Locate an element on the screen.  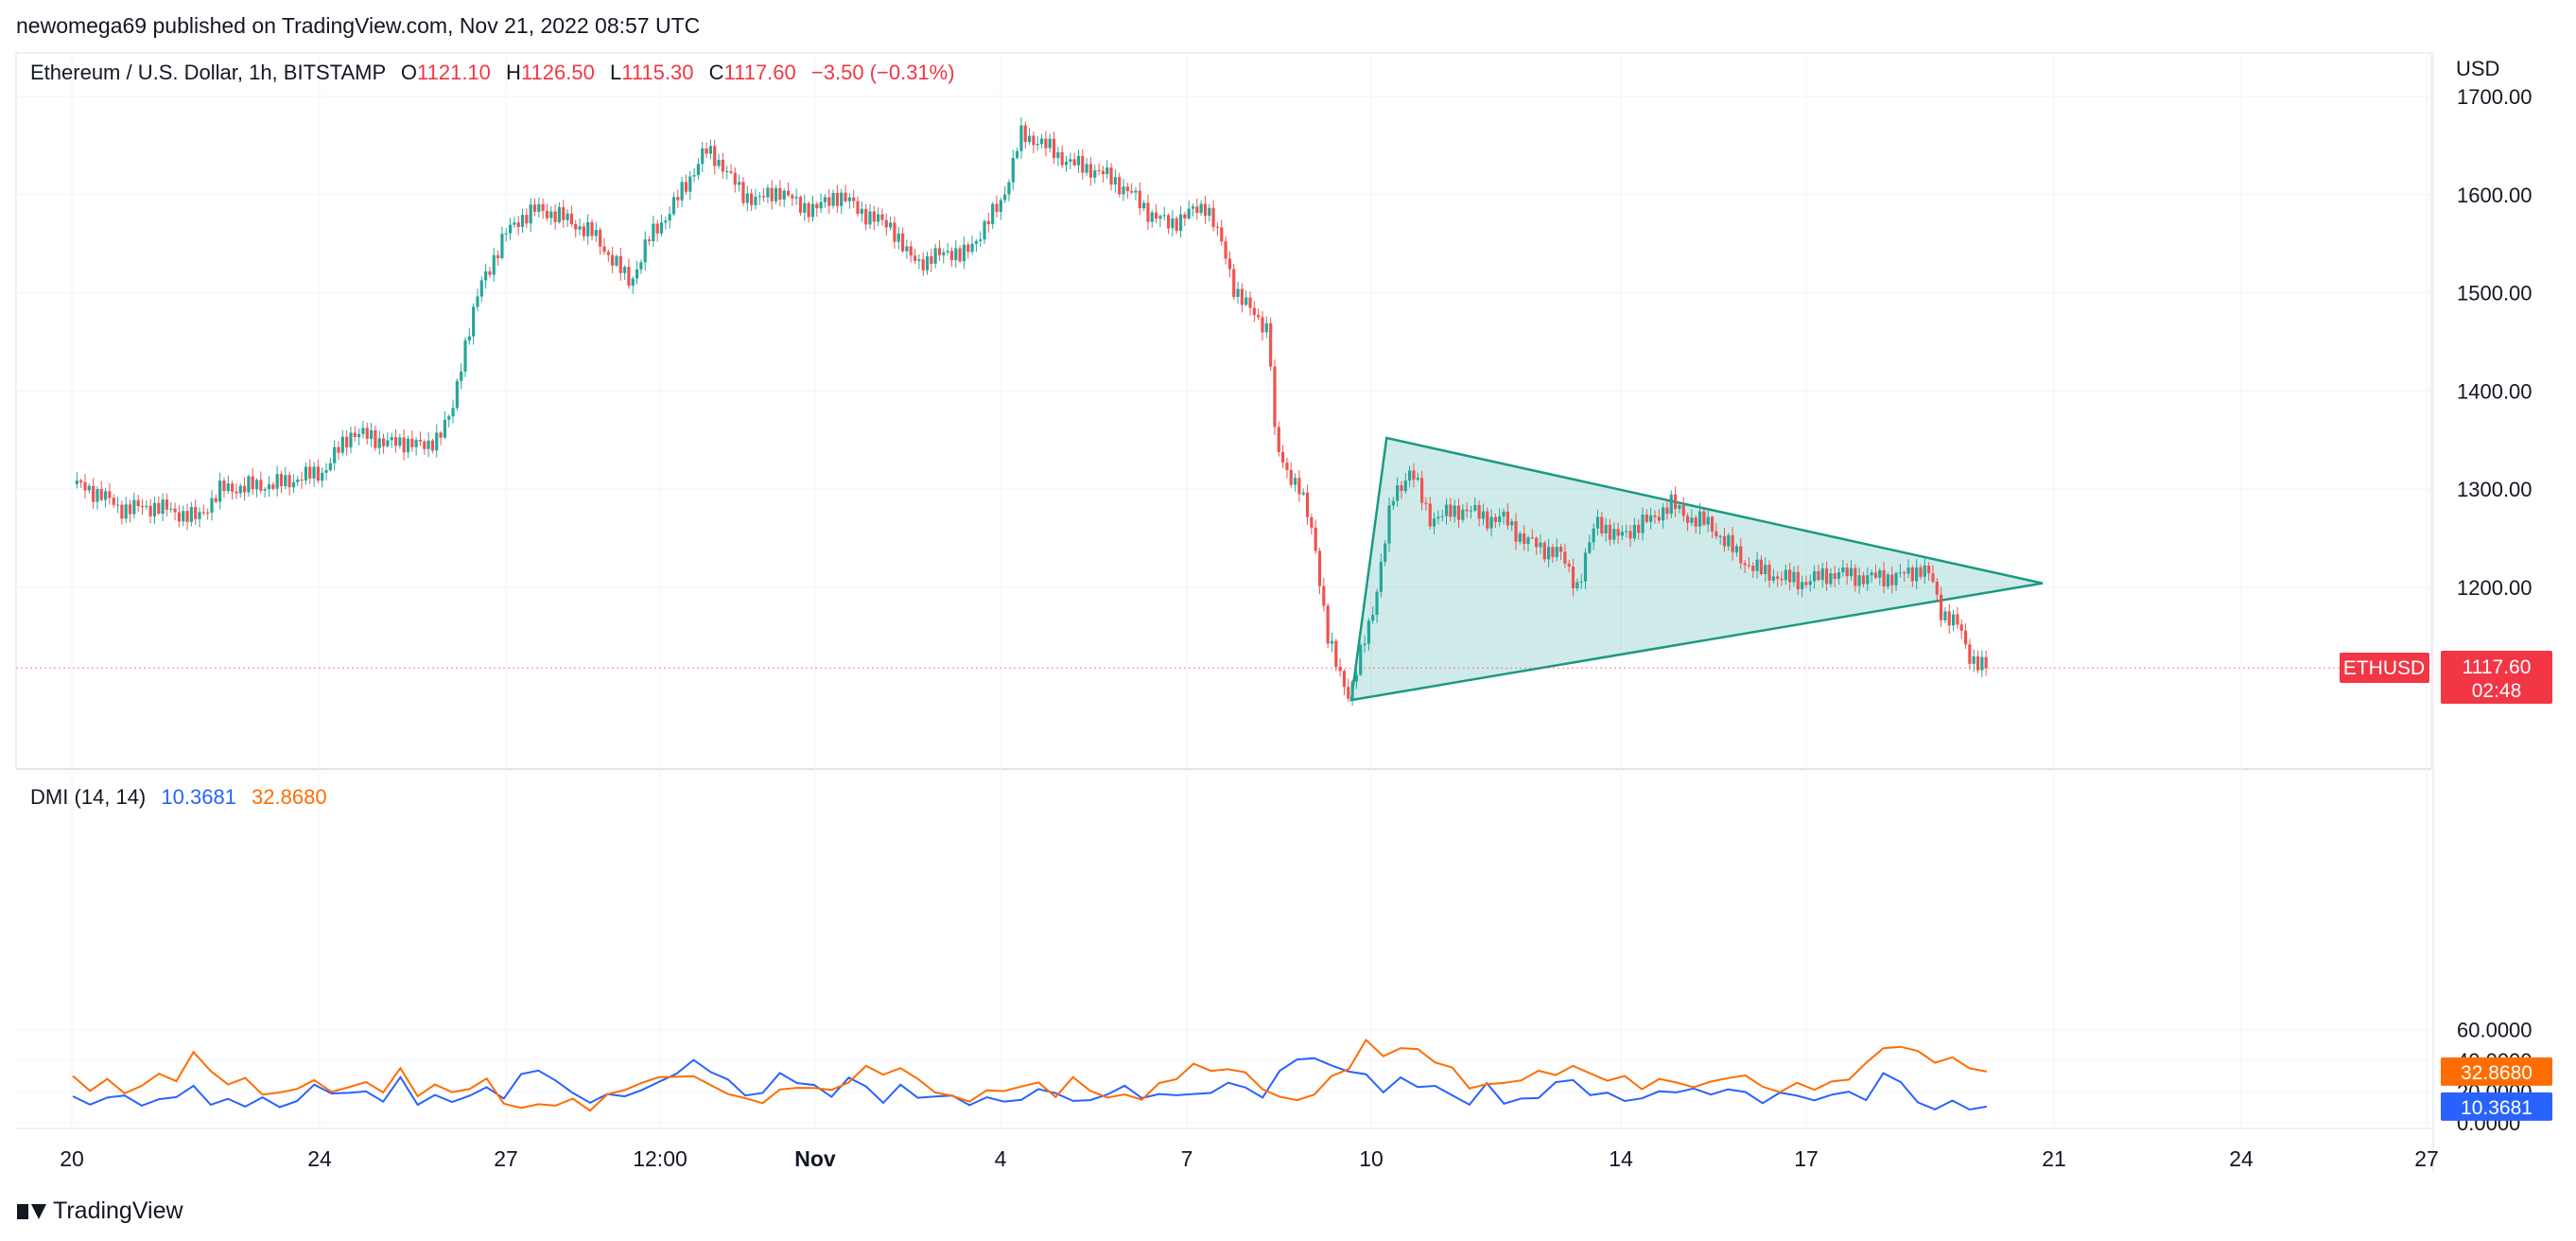
symbol-title: Ethereum / U.S. Dollar, 1h, BITSTAMP is located at coordinates (208, 72).